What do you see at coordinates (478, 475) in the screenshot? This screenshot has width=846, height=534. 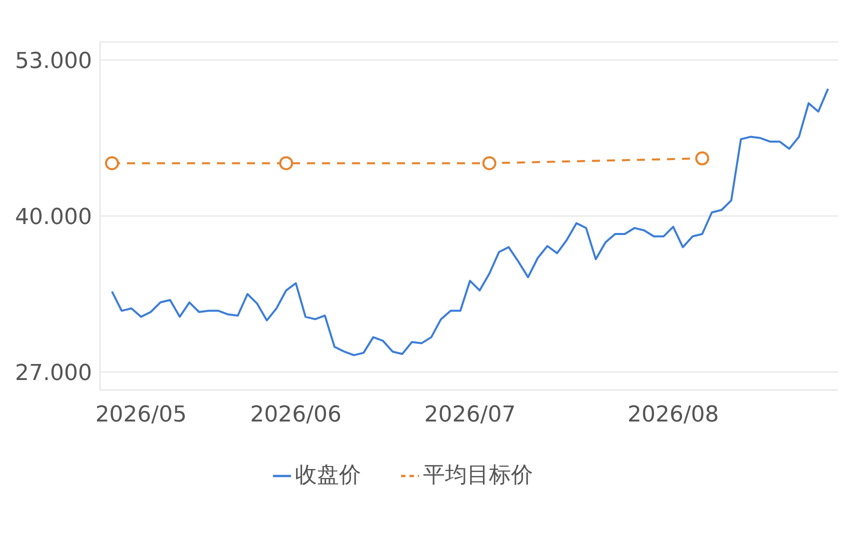 I see `legend-label: 平均目标价` at bounding box center [478, 475].